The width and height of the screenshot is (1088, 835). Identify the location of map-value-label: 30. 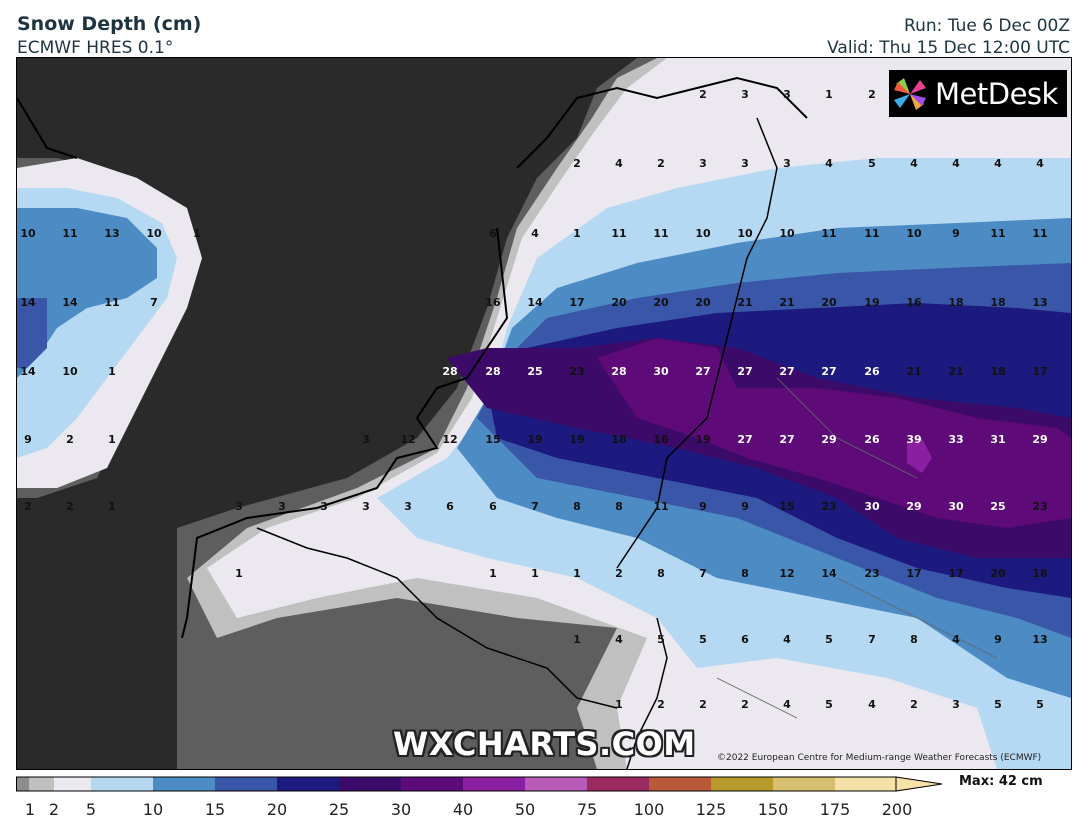
(956, 506).